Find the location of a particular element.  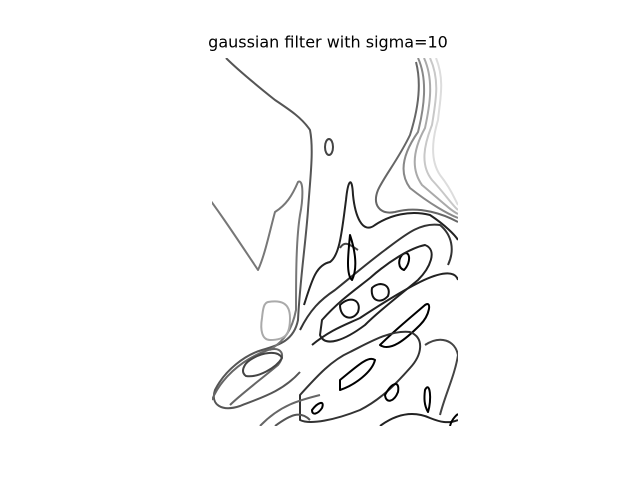

contour-island is located at coordinates (329, 147).